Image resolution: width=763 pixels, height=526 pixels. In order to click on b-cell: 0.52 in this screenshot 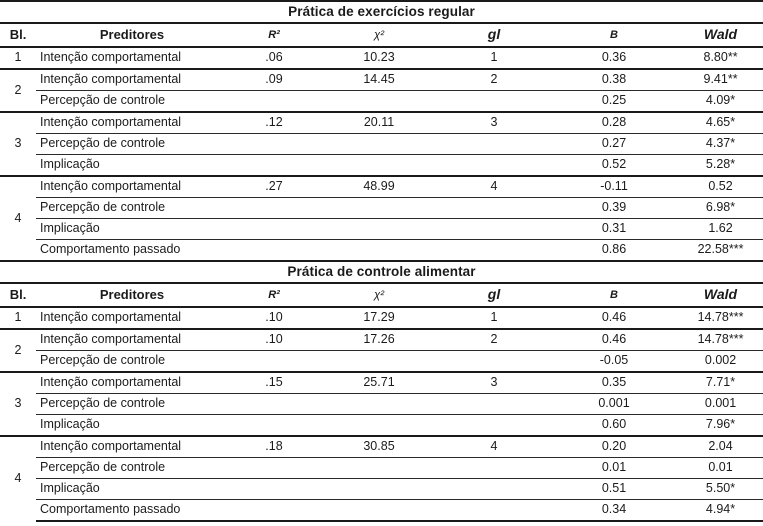, I will do `click(614, 165)`.